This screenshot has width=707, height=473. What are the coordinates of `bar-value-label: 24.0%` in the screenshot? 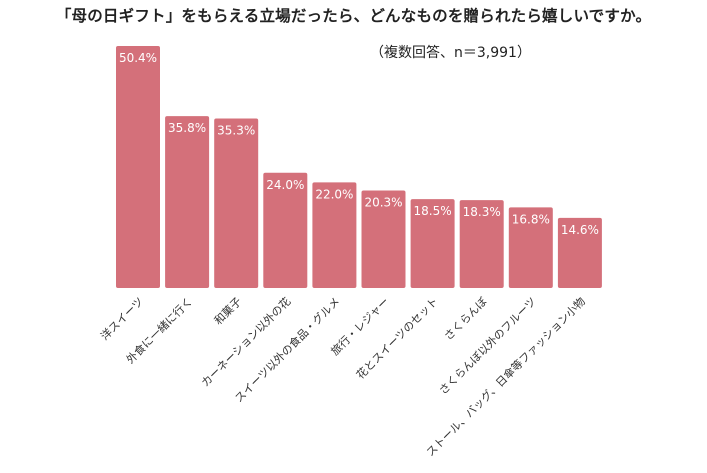 It's located at (285, 185).